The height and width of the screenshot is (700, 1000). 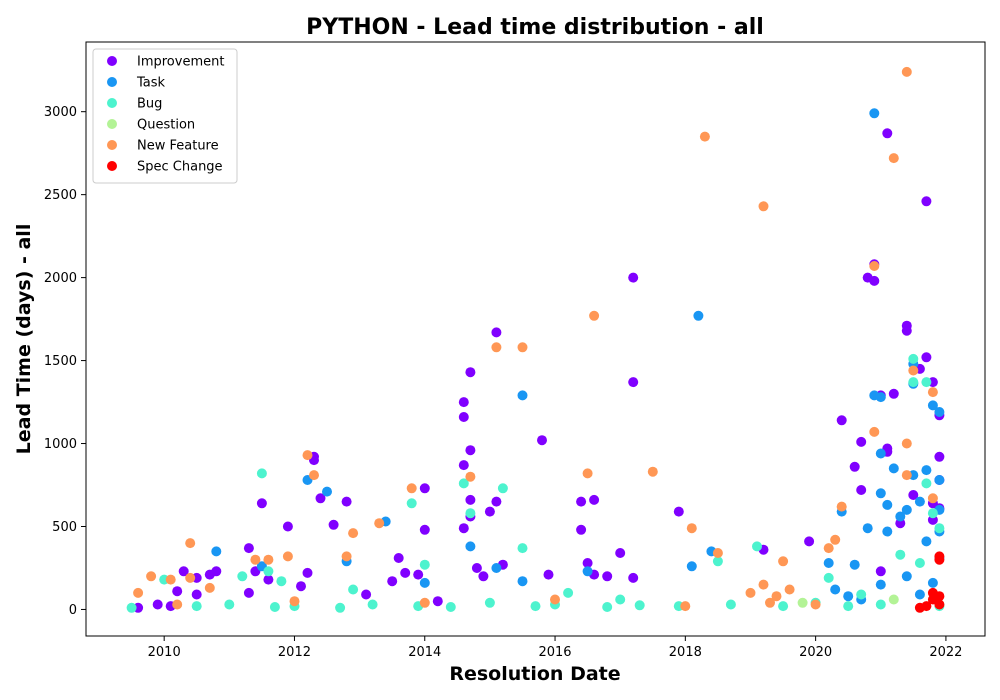 I want to click on y-tick-label: 500, so click(x=64, y=527).